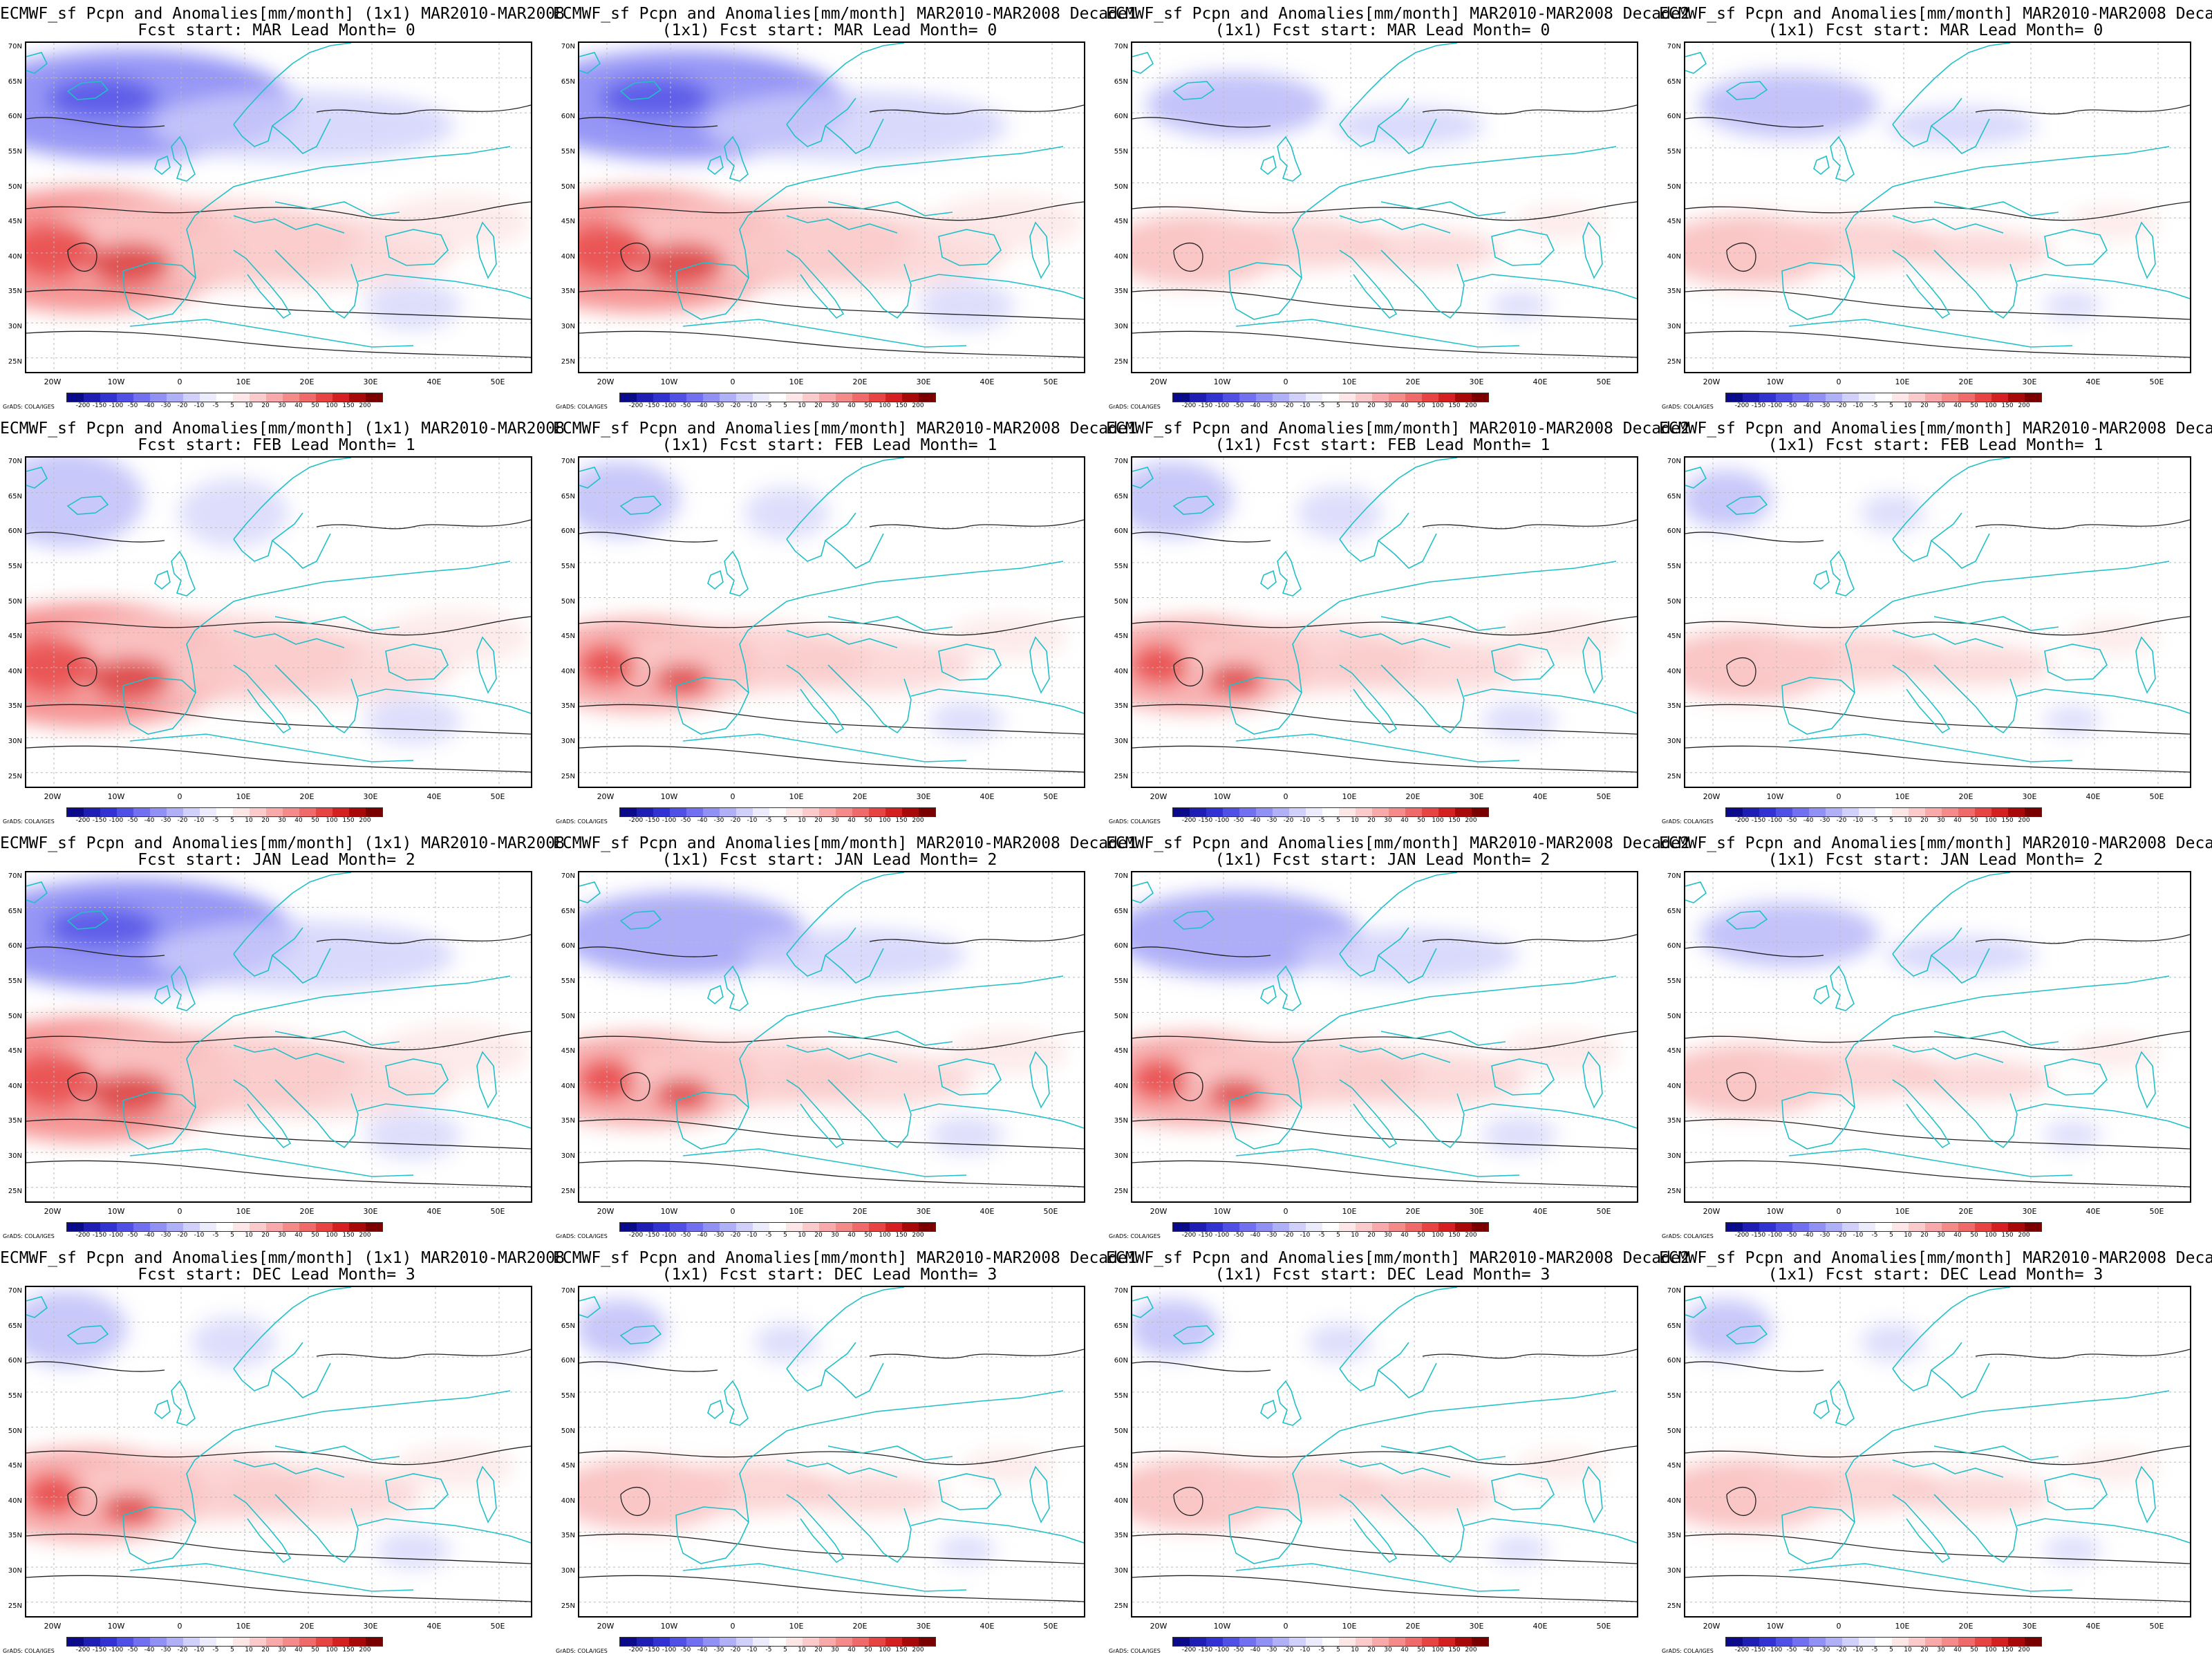 The image size is (2212, 1659). I want to click on lat-tick-label: 70N, so click(15, 461).